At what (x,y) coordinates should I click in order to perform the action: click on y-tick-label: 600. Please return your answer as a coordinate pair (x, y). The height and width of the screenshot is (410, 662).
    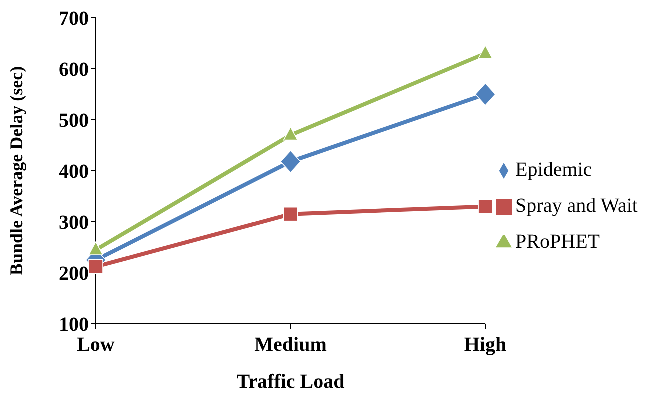
    Looking at the image, I should click on (74, 70).